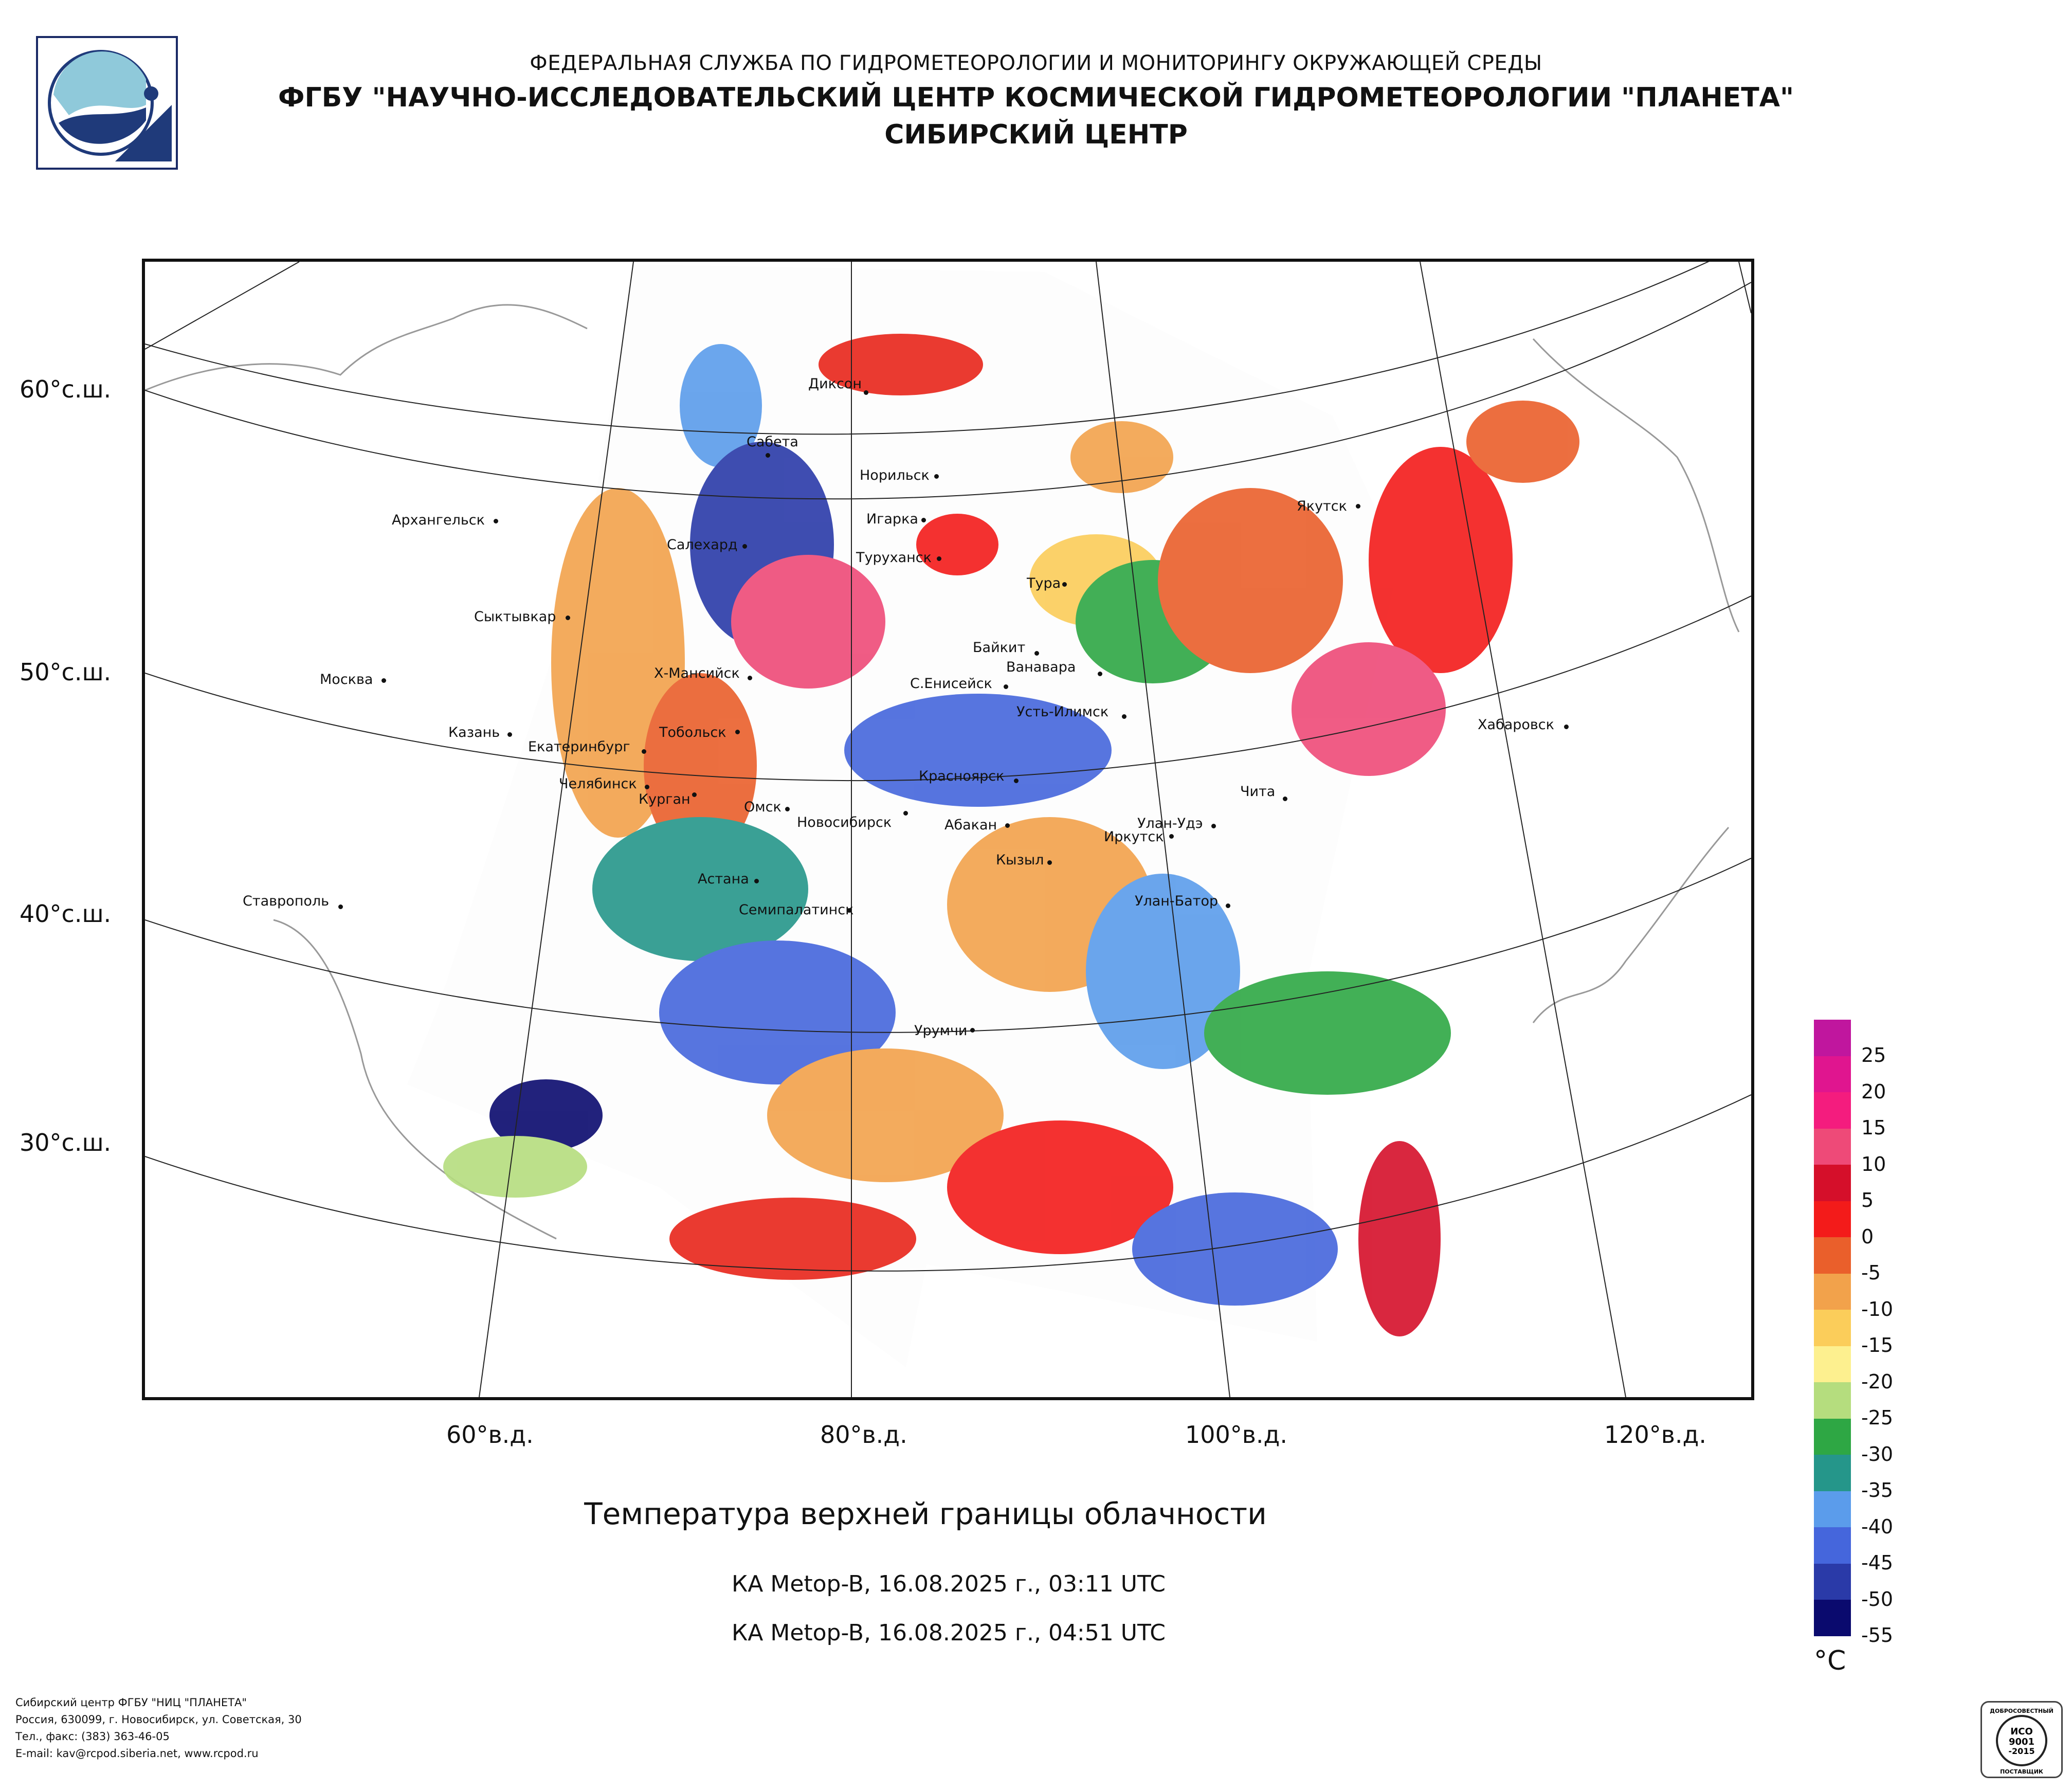  I want to click on pass-info: КА Metop-B, 16.08.2025 г., 03:11 UTC, so click(949, 1584).